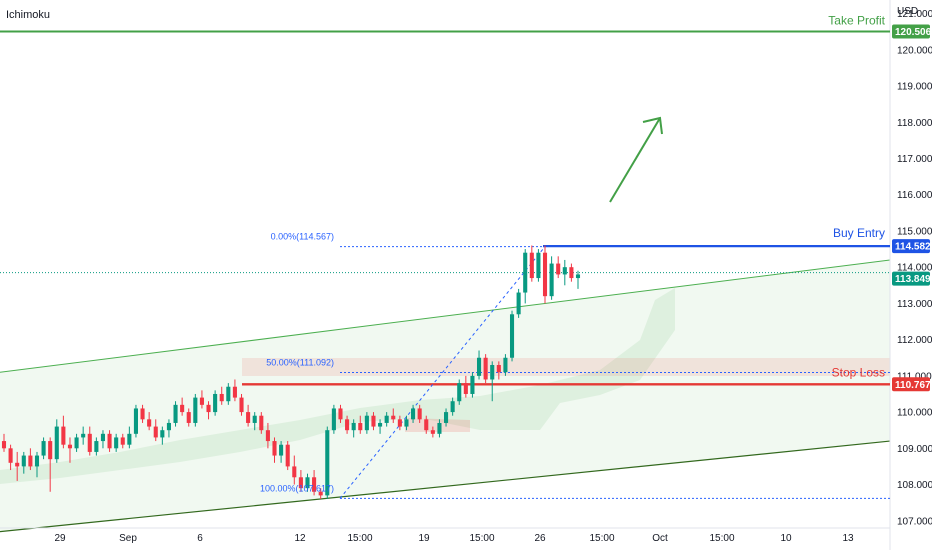 The width and height of the screenshot is (932, 550). What do you see at coordinates (566, 367) in the screenshot?
I see `stop-loss-zone` at bounding box center [566, 367].